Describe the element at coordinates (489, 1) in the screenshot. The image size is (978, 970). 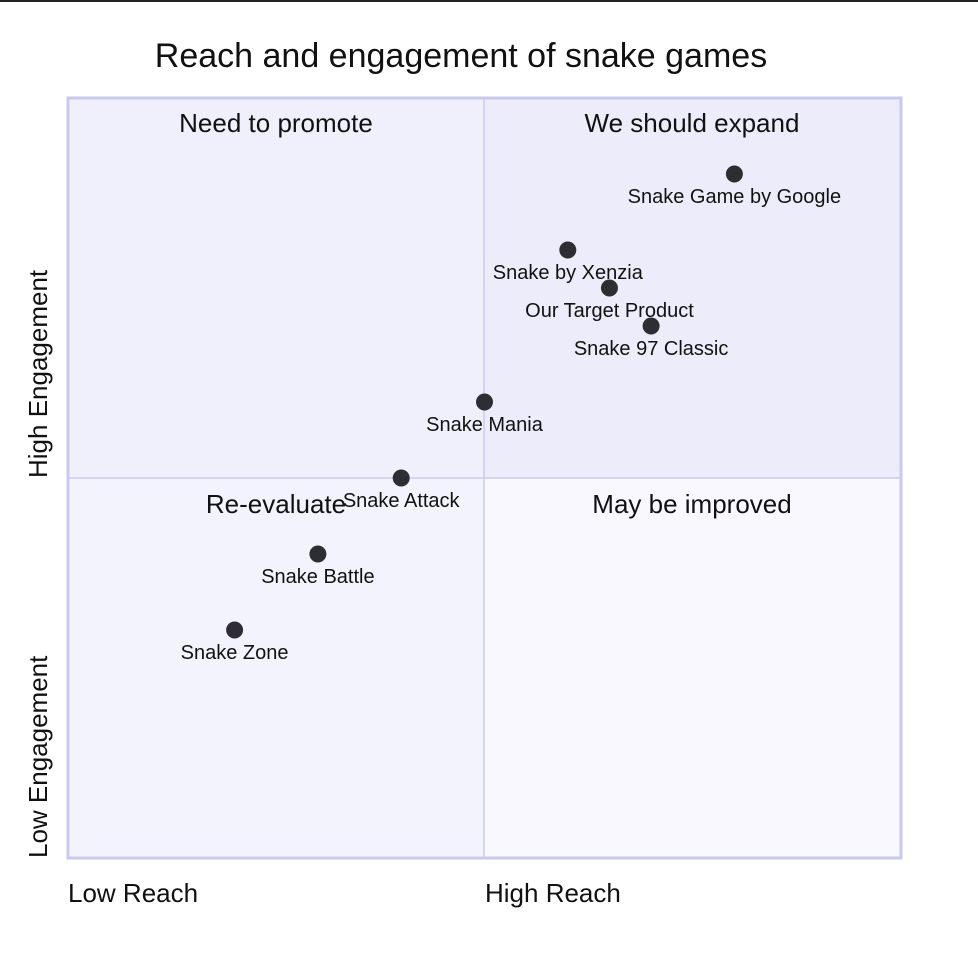
I see `top-border` at that location.